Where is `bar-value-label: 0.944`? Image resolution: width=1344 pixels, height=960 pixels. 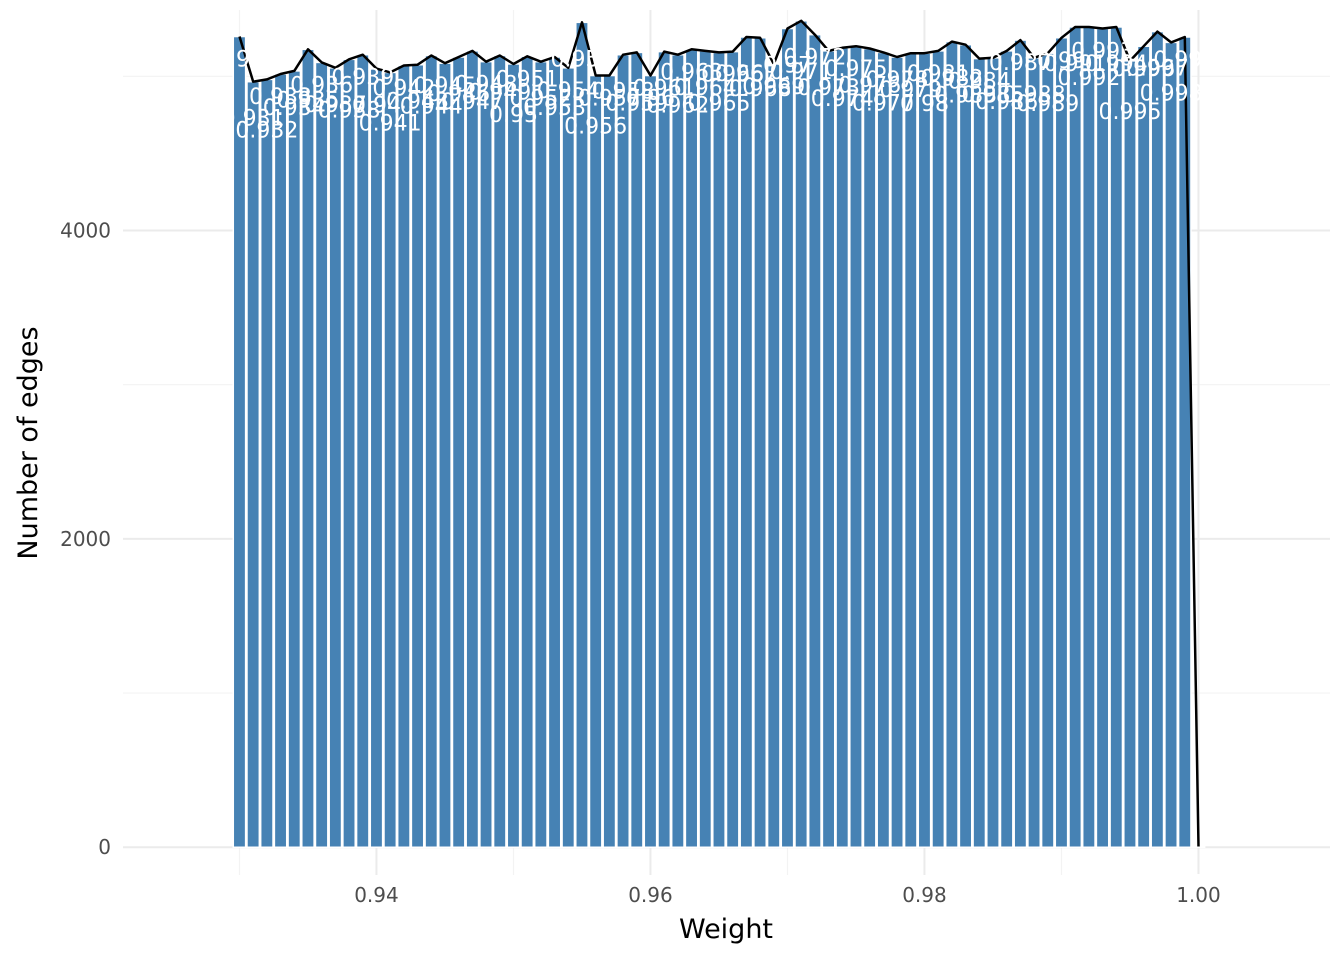
bar-value-label: 0.944 is located at coordinates (431, 106).